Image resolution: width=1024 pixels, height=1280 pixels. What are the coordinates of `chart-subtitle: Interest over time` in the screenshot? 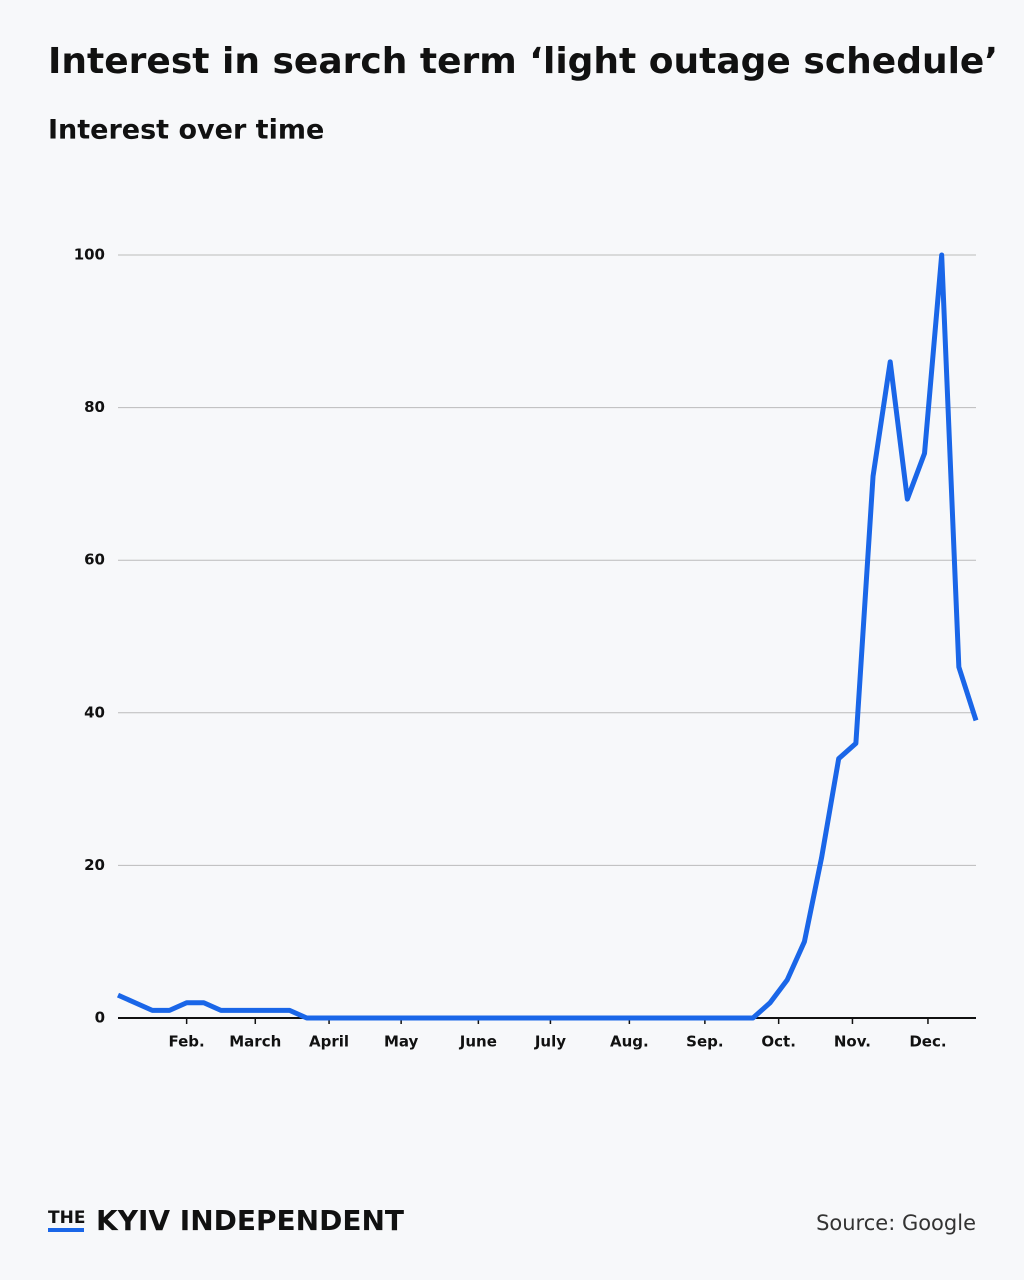 It's located at (186, 130).